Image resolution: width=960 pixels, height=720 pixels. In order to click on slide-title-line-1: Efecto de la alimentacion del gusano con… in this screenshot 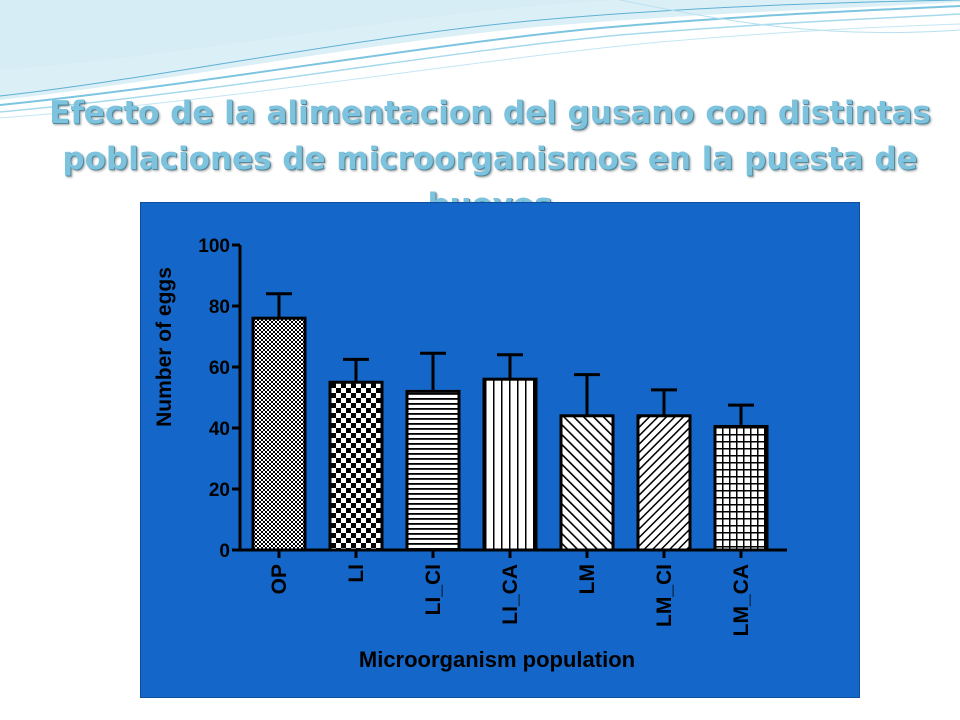, I will do `click(490, 113)`.